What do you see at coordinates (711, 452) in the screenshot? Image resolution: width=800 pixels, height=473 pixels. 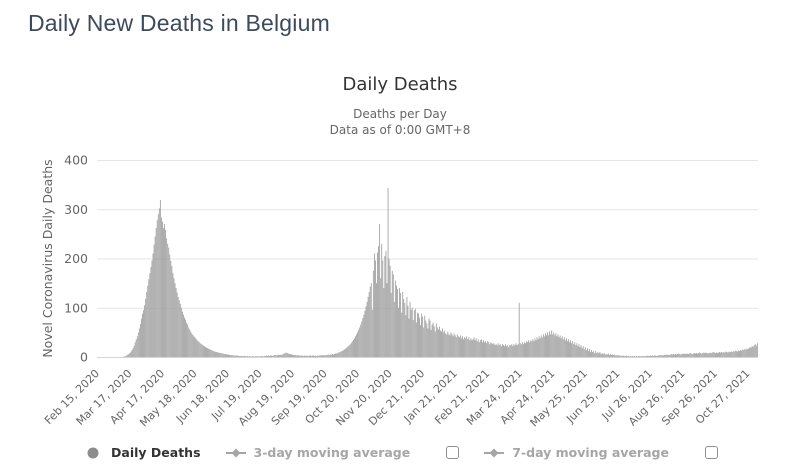 I see `legend-checkbox-7-day-moving-average` at bounding box center [711, 452].